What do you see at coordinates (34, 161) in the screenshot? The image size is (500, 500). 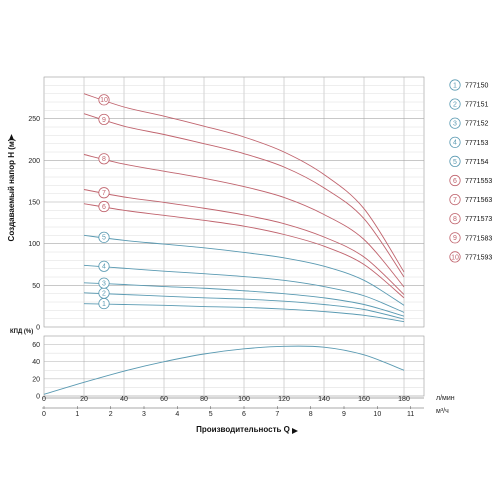 I see `head-y-tick-label: 200` at bounding box center [34, 161].